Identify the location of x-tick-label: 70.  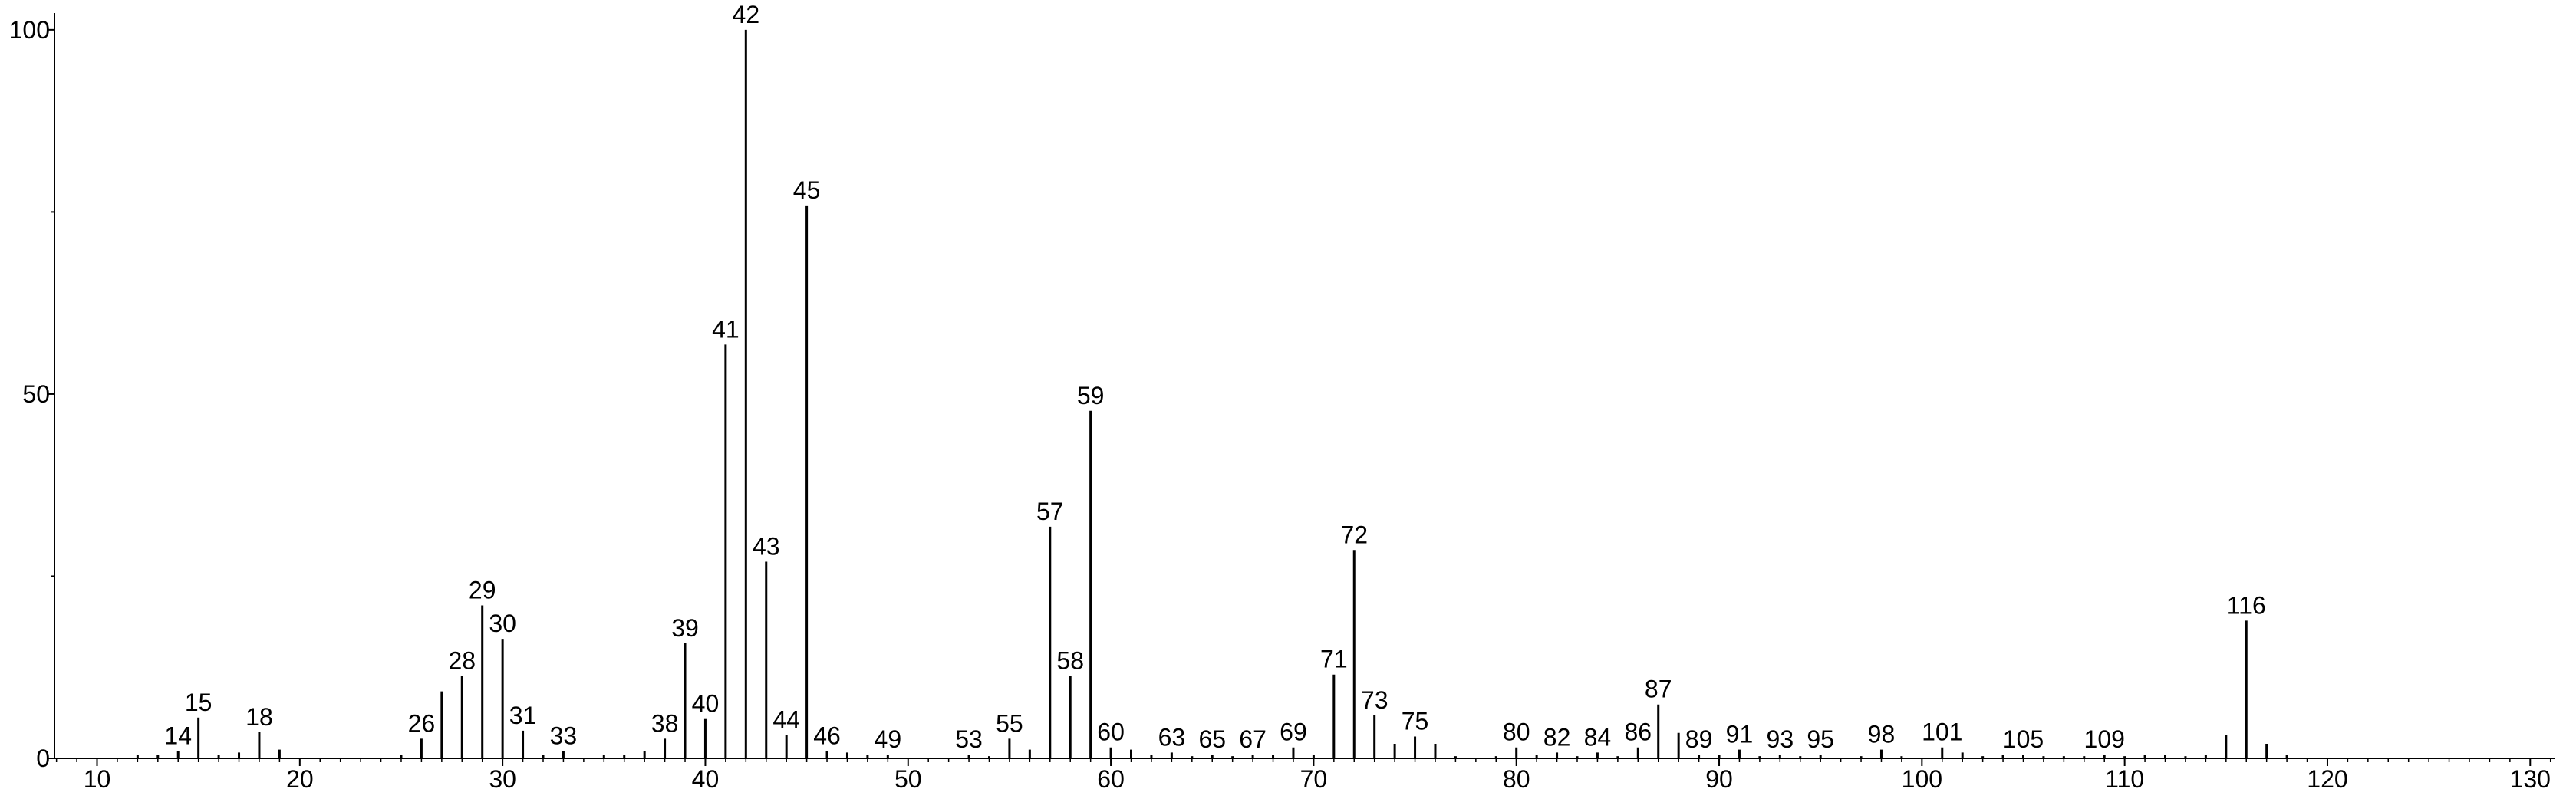
(1314, 779).